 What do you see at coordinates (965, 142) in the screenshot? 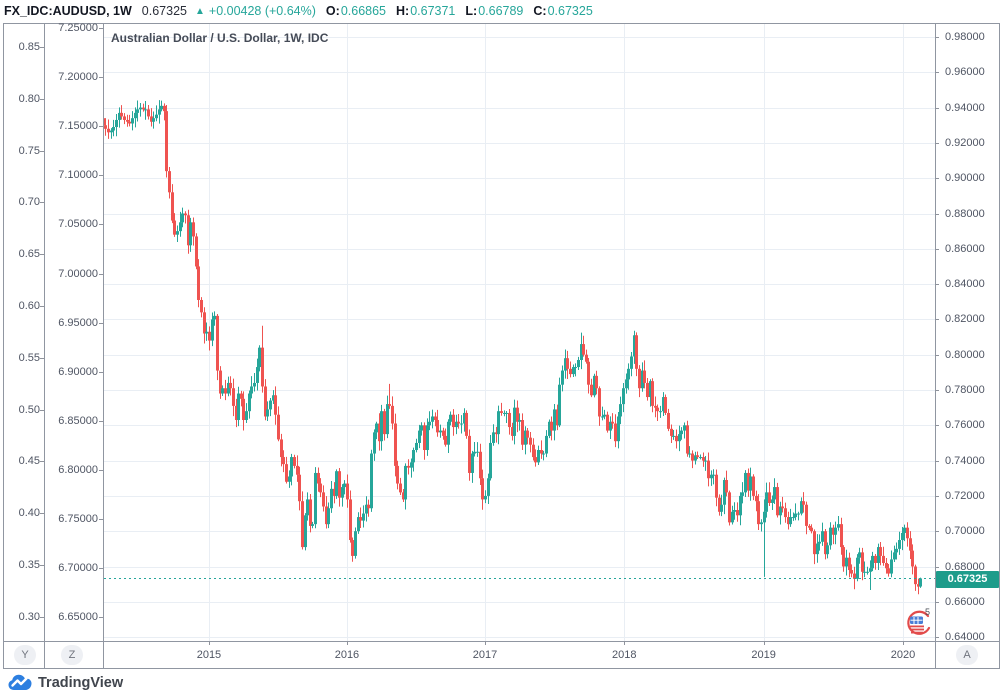
I see `right-tick-label: 0.92000` at bounding box center [965, 142].